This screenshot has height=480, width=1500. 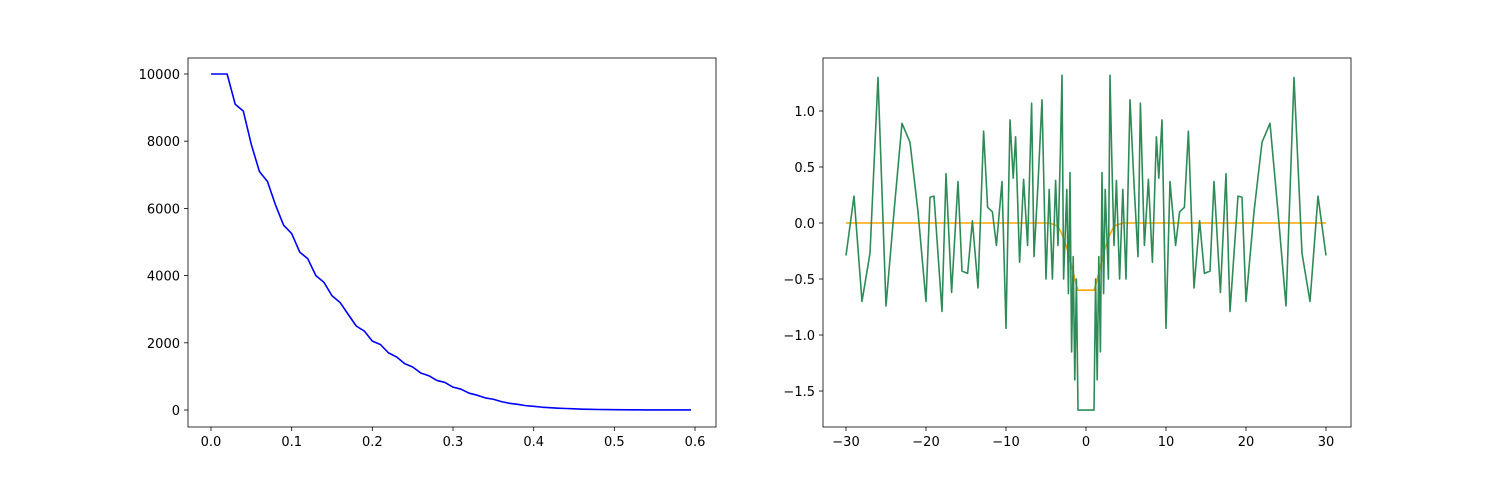 What do you see at coordinates (799, 336) in the screenshot?
I see `y-tick-label: −1.0` at bounding box center [799, 336].